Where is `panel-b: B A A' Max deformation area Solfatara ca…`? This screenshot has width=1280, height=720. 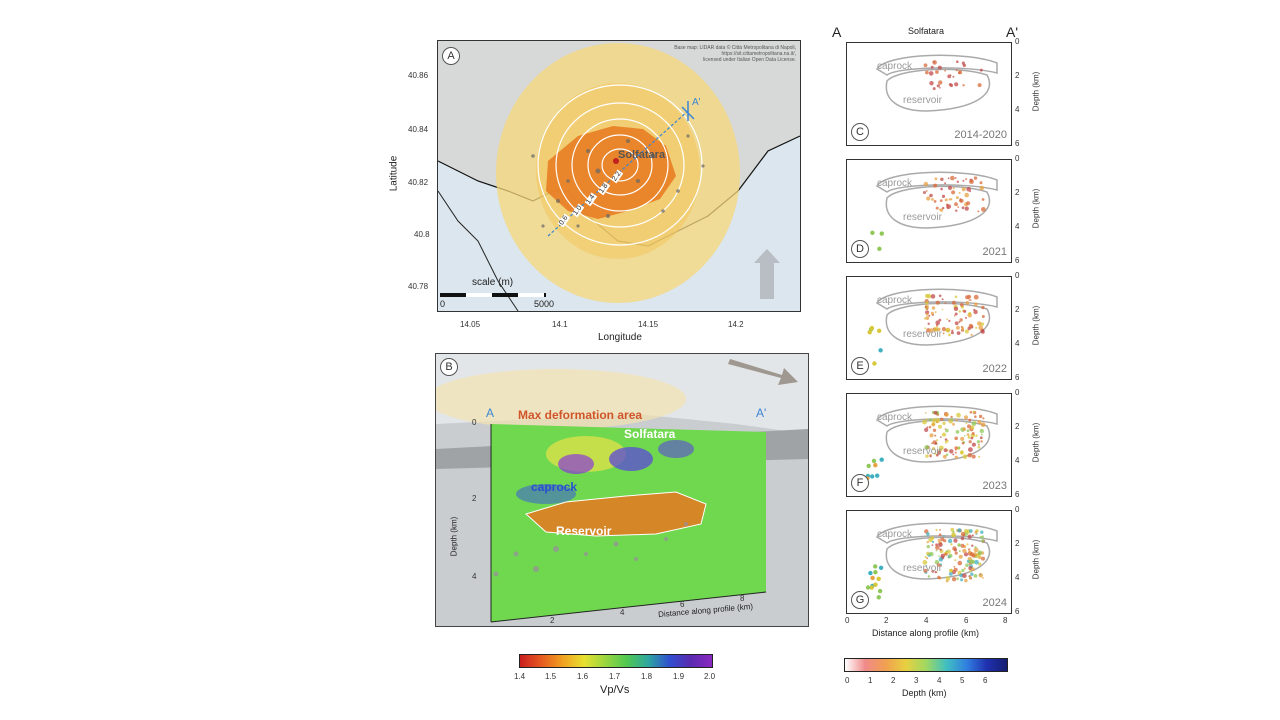 panel-b: B A A' Max deformation area Solfatara ca… is located at coordinates (622, 490).